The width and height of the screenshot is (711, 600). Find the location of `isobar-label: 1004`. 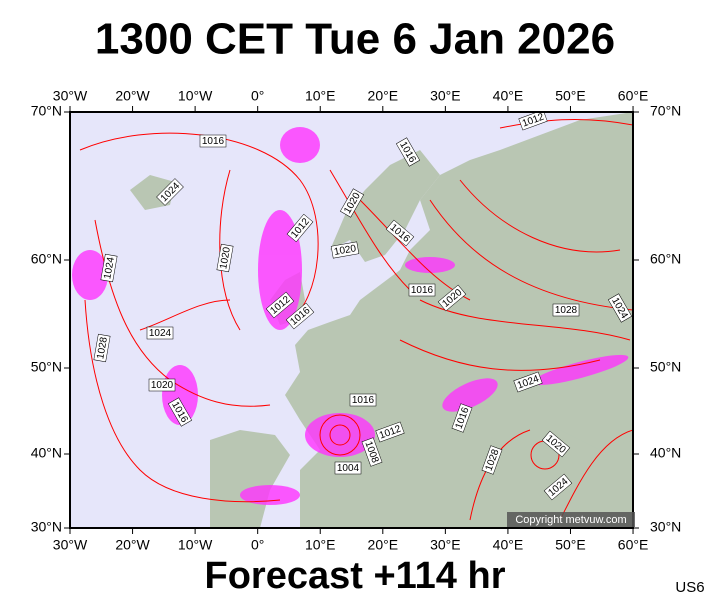

isobar-label: 1004 is located at coordinates (348, 468).